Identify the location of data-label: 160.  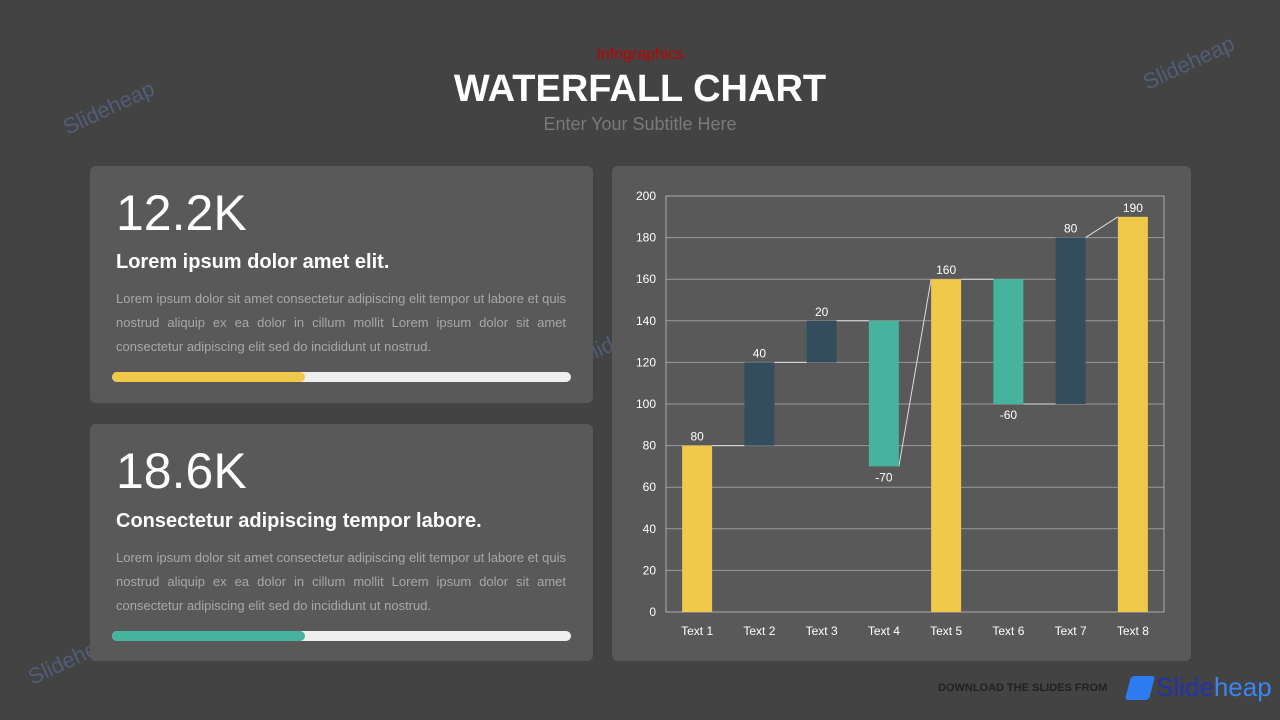
(946, 270).